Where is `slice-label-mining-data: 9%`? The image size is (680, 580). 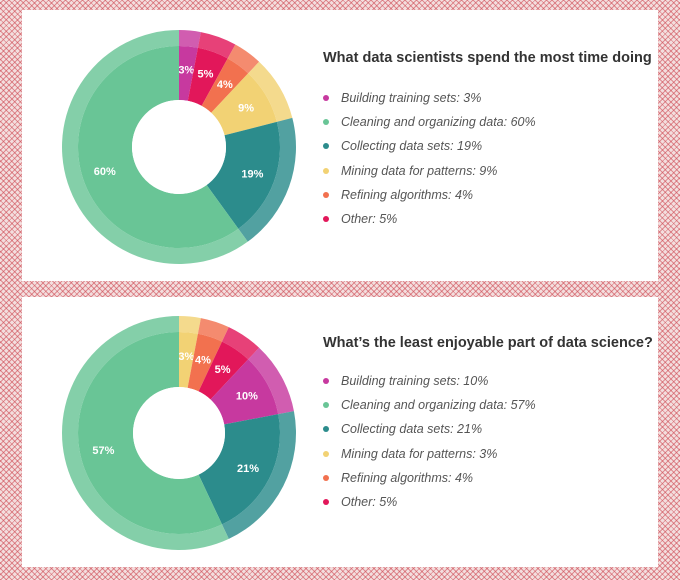 slice-label-mining-data: 9% is located at coordinates (246, 108).